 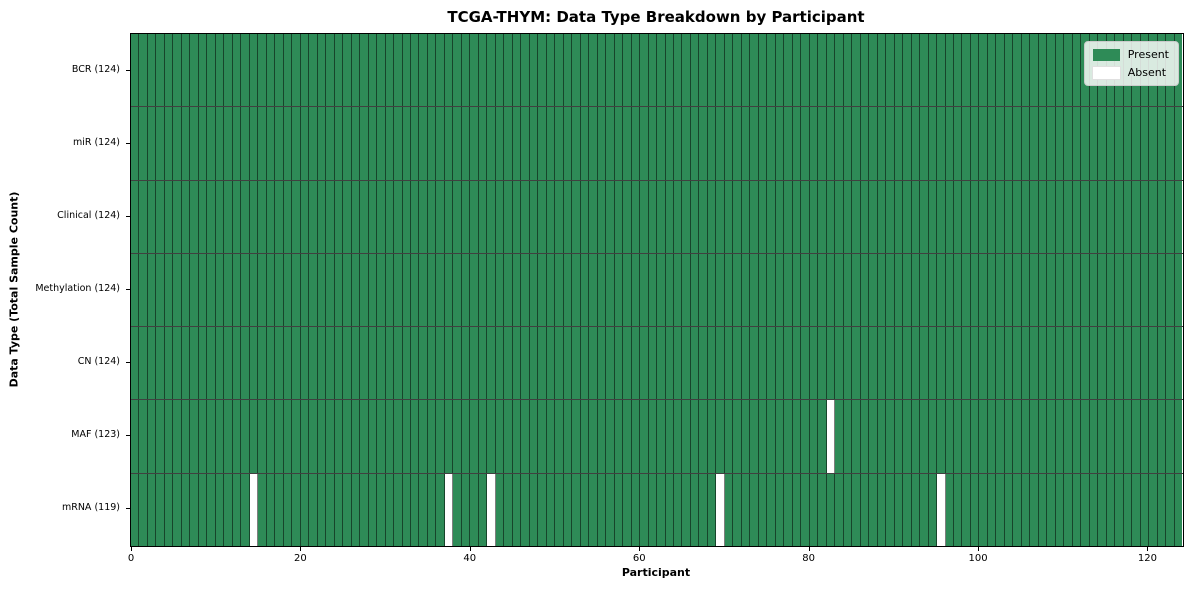 What do you see at coordinates (491, 509) in the screenshot?
I see `heatmap-cell-absent` at bounding box center [491, 509].